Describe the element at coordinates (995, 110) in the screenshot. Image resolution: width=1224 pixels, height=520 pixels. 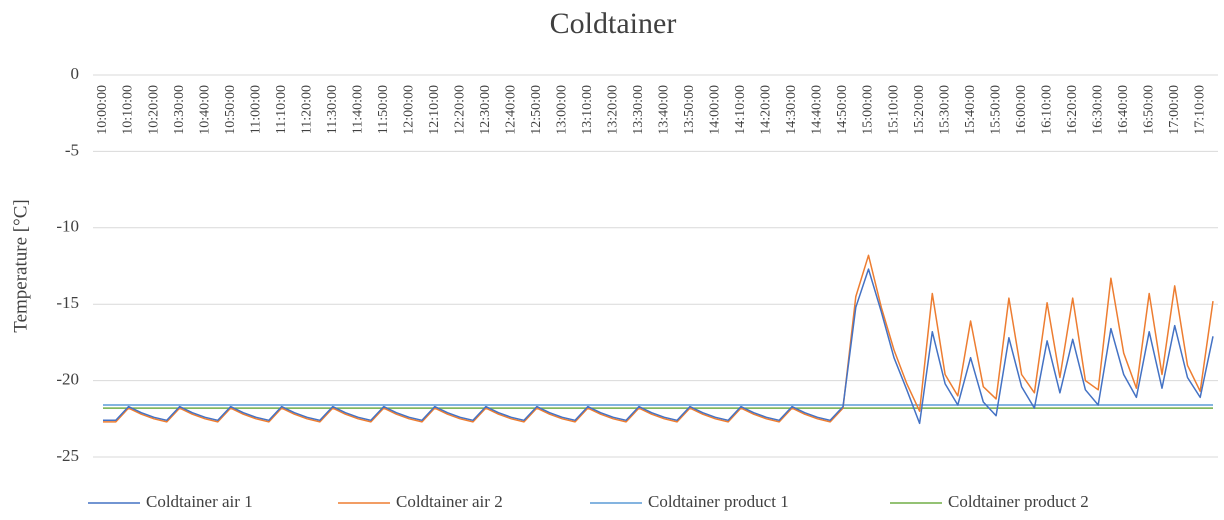
I see `x-tick-label: 15:50:00` at that location.